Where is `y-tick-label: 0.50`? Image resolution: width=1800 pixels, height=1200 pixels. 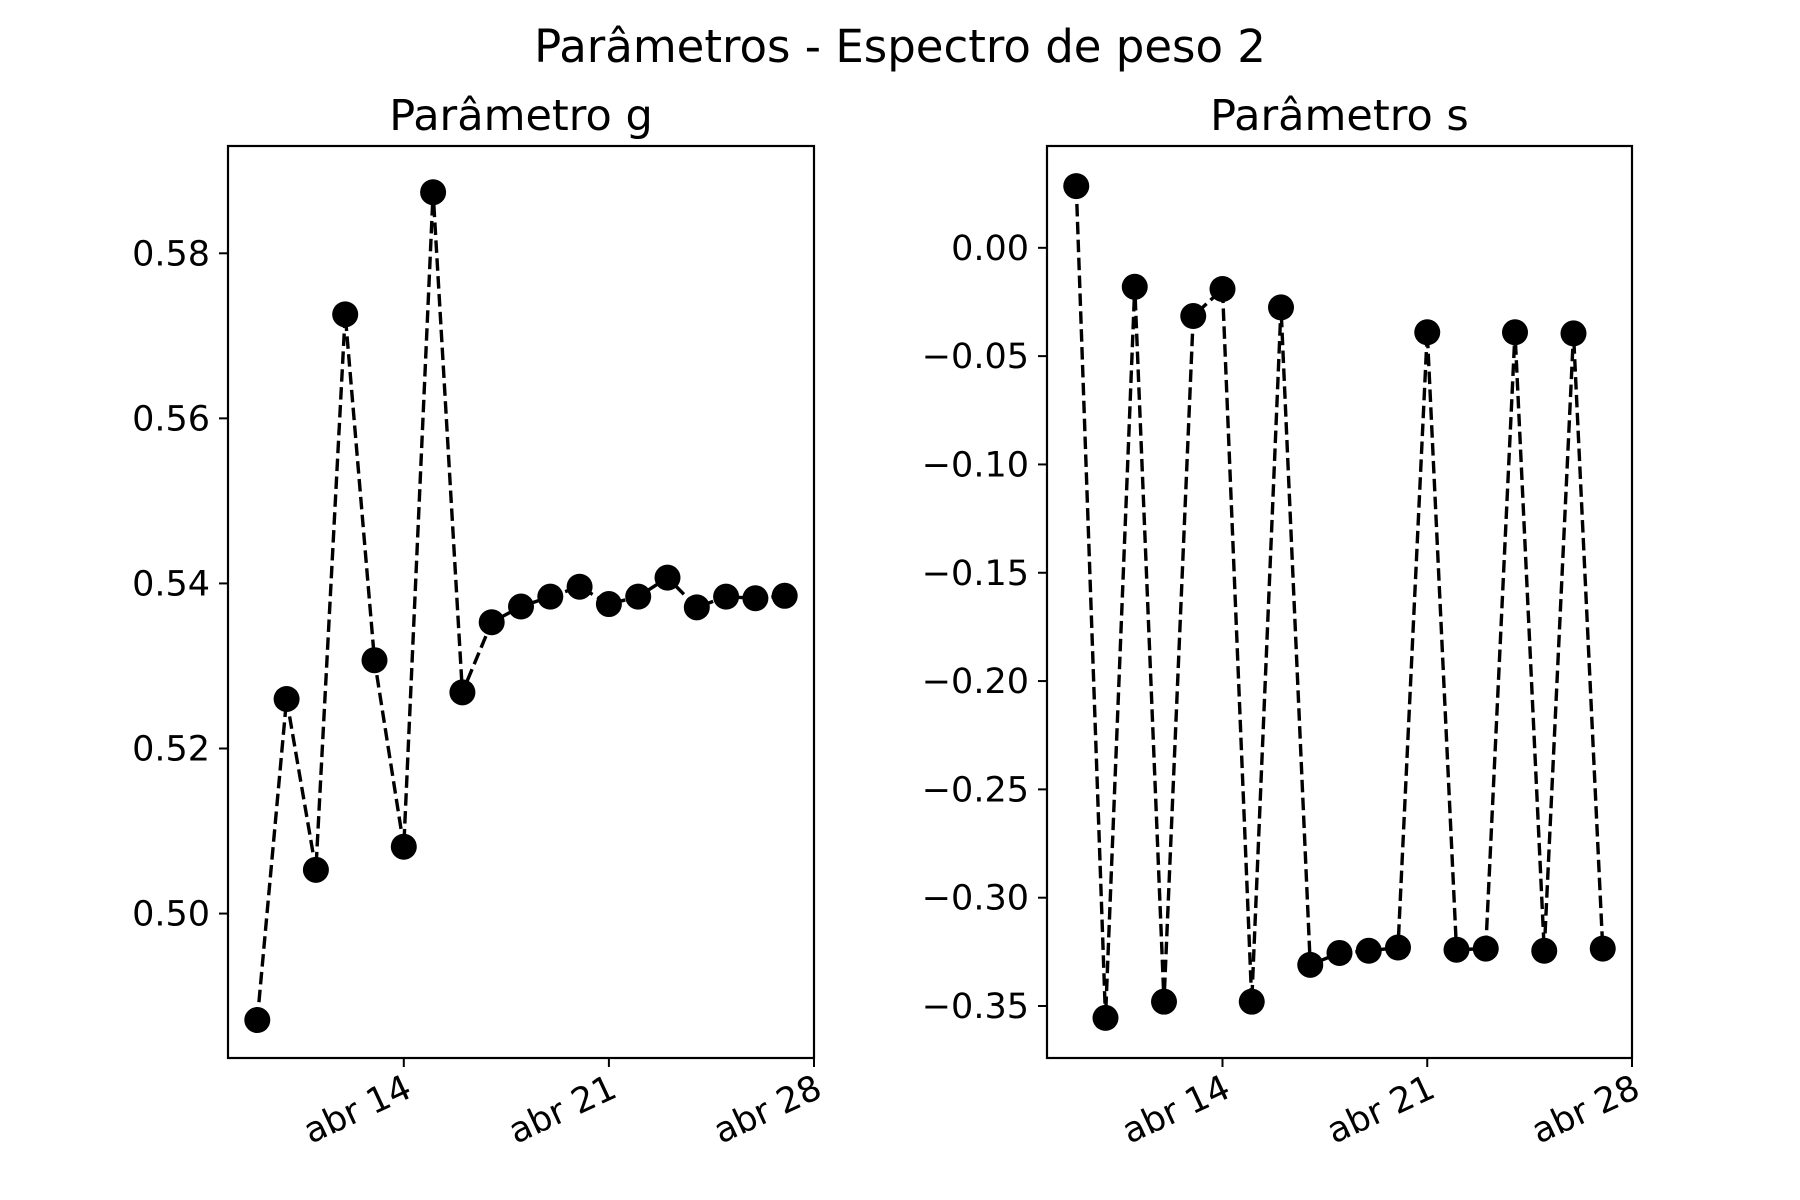
y-tick-label: 0.50 is located at coordinates (171, 915).